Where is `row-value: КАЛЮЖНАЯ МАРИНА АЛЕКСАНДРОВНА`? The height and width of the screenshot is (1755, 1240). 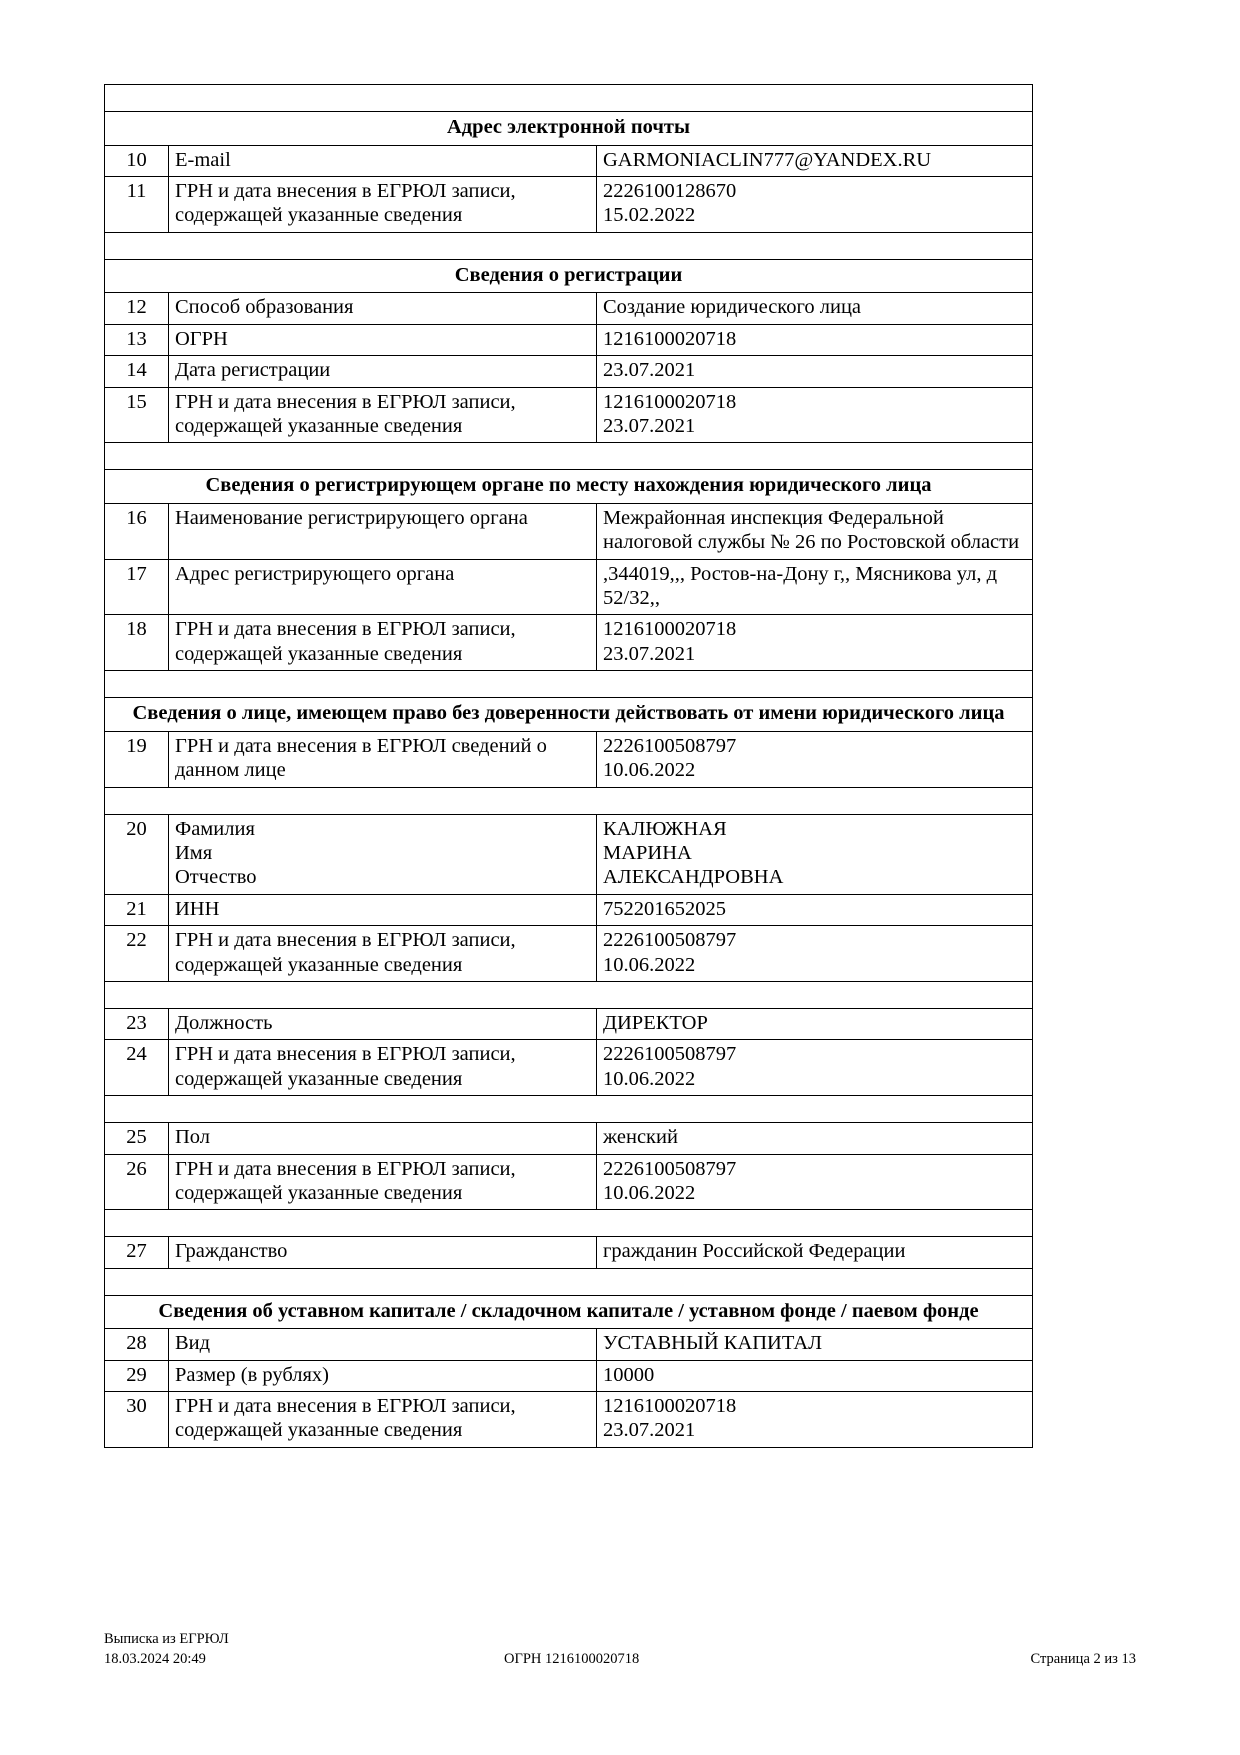 row-value: КАЛЮЖНАЯ МАРИНА АЛЕКСАНДРОВНА is located at coordinates (814, 854).